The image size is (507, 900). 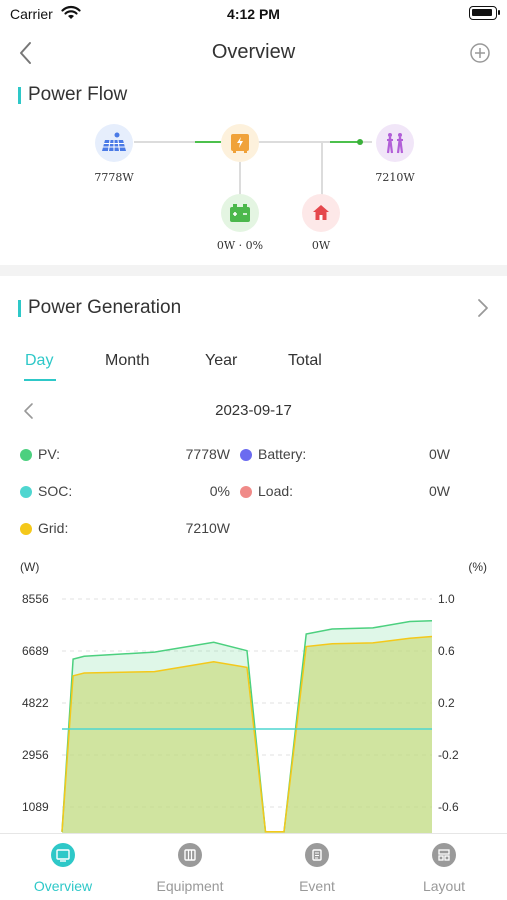 What do you see at coordinates (444, 886) in the screenshot?
I see `tab-bar-label: Layout` at bounding box center [444, 886].